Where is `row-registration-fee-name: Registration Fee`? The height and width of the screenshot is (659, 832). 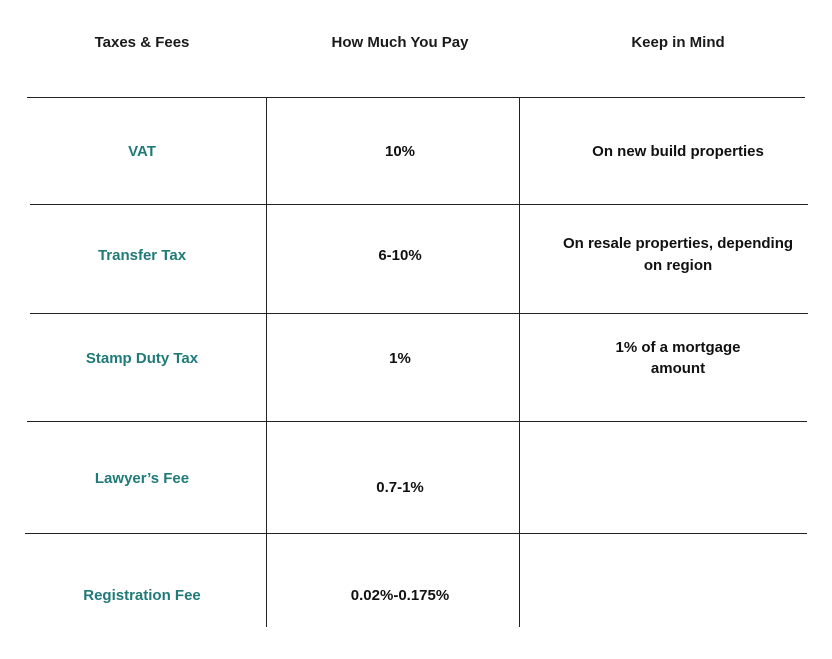 row-registration-fee-name: Registration Fee is located at coordinates (142, 595).